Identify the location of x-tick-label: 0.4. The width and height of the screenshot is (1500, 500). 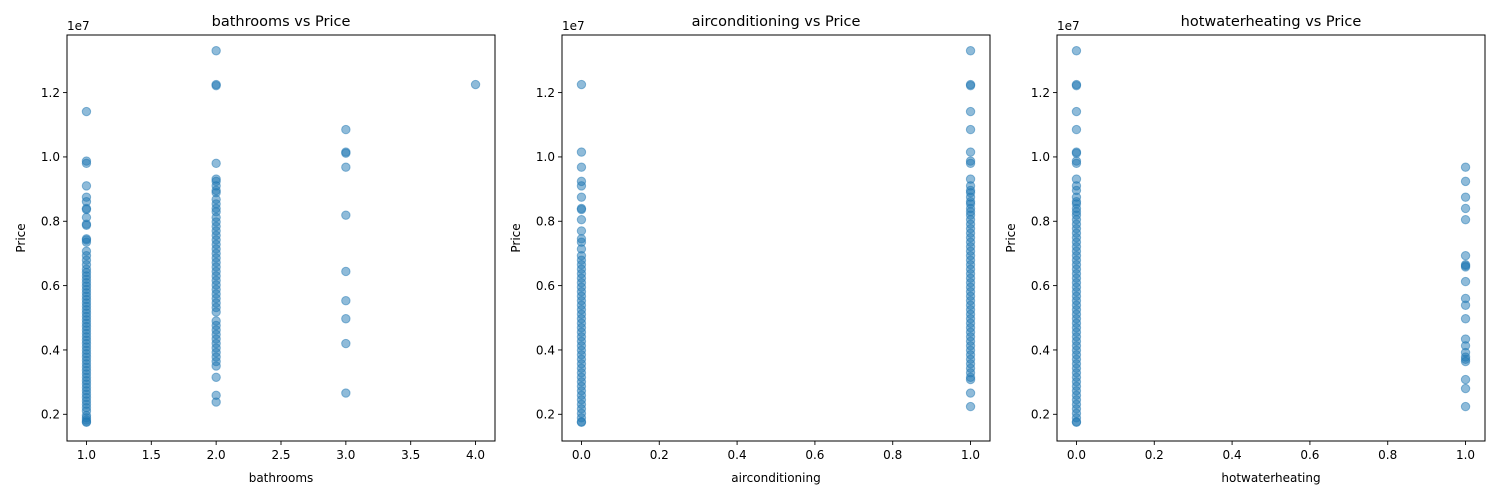
(737, 455).